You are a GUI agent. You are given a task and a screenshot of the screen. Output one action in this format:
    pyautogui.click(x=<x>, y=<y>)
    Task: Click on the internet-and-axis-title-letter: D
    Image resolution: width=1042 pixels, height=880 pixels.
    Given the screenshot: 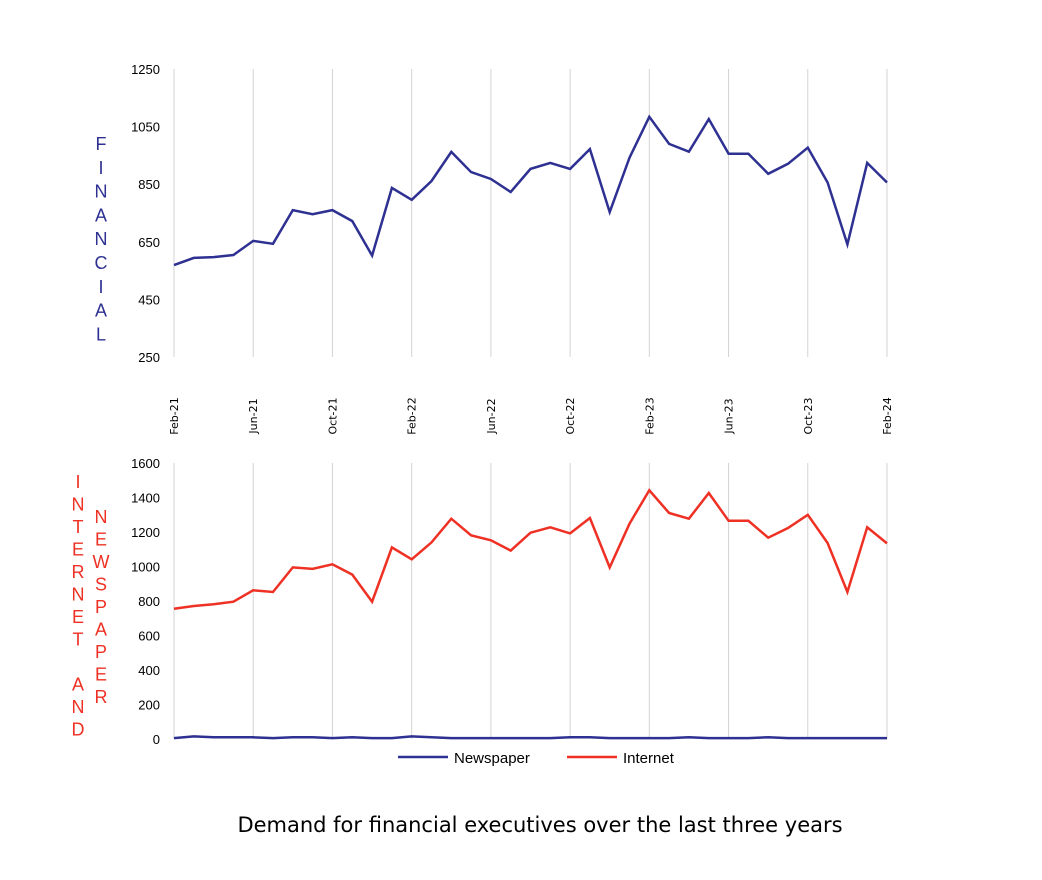 What is the action you would take?
    pyautogui.click(x=78, y=730)
    